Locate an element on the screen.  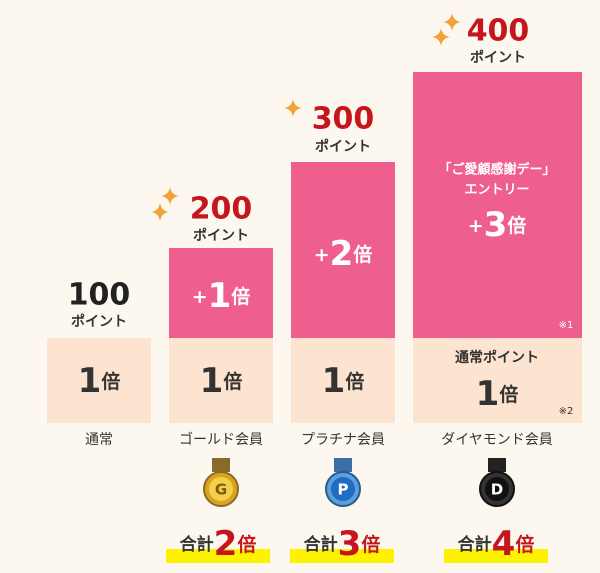
medal-letter: G is located at coordinates (221, 490).